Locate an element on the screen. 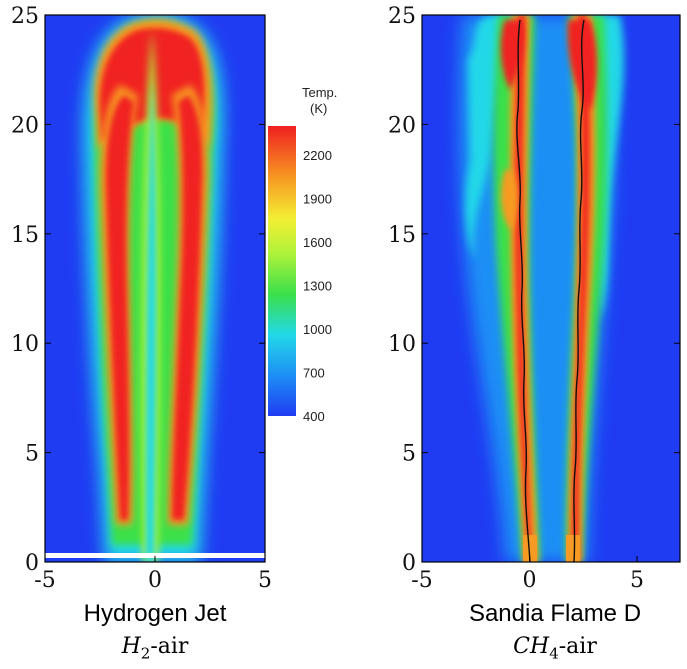 The width and height of the screenshot is (687, 669). colorbar-tick-label: 1300 is located at coordinates (317, 286).